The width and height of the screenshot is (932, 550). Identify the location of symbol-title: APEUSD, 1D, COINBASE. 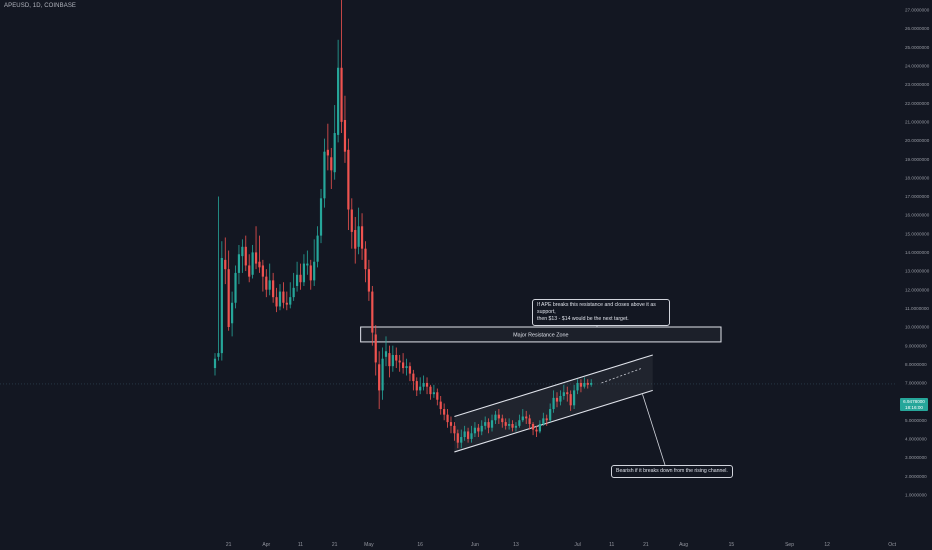
(40, 6).